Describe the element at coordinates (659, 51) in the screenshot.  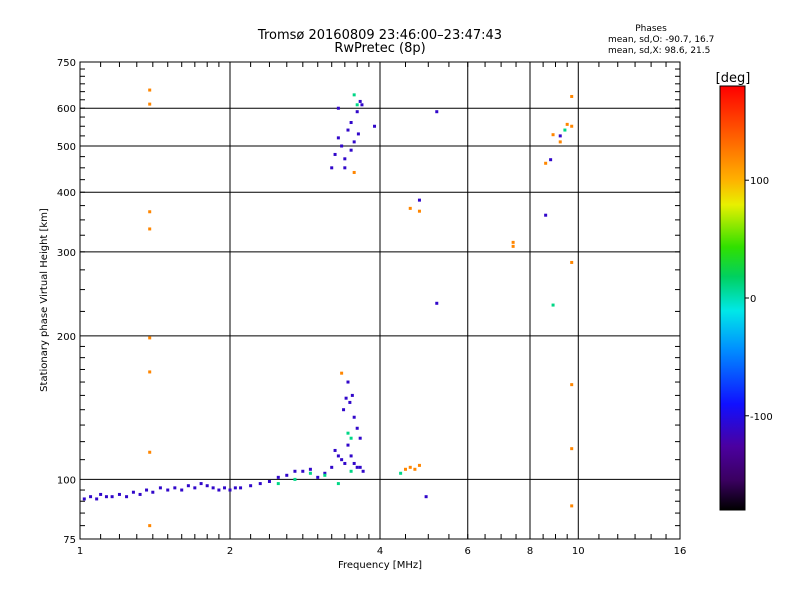
I see `phase-stats-x: mean, sd,X: 98.6, 21.5` at that location.